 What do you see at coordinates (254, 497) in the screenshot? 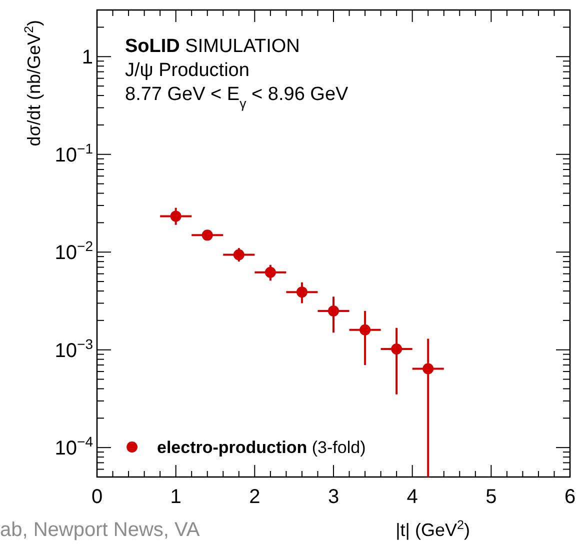
I see `x-tick-label: 2` at bounding box center [254, 497].